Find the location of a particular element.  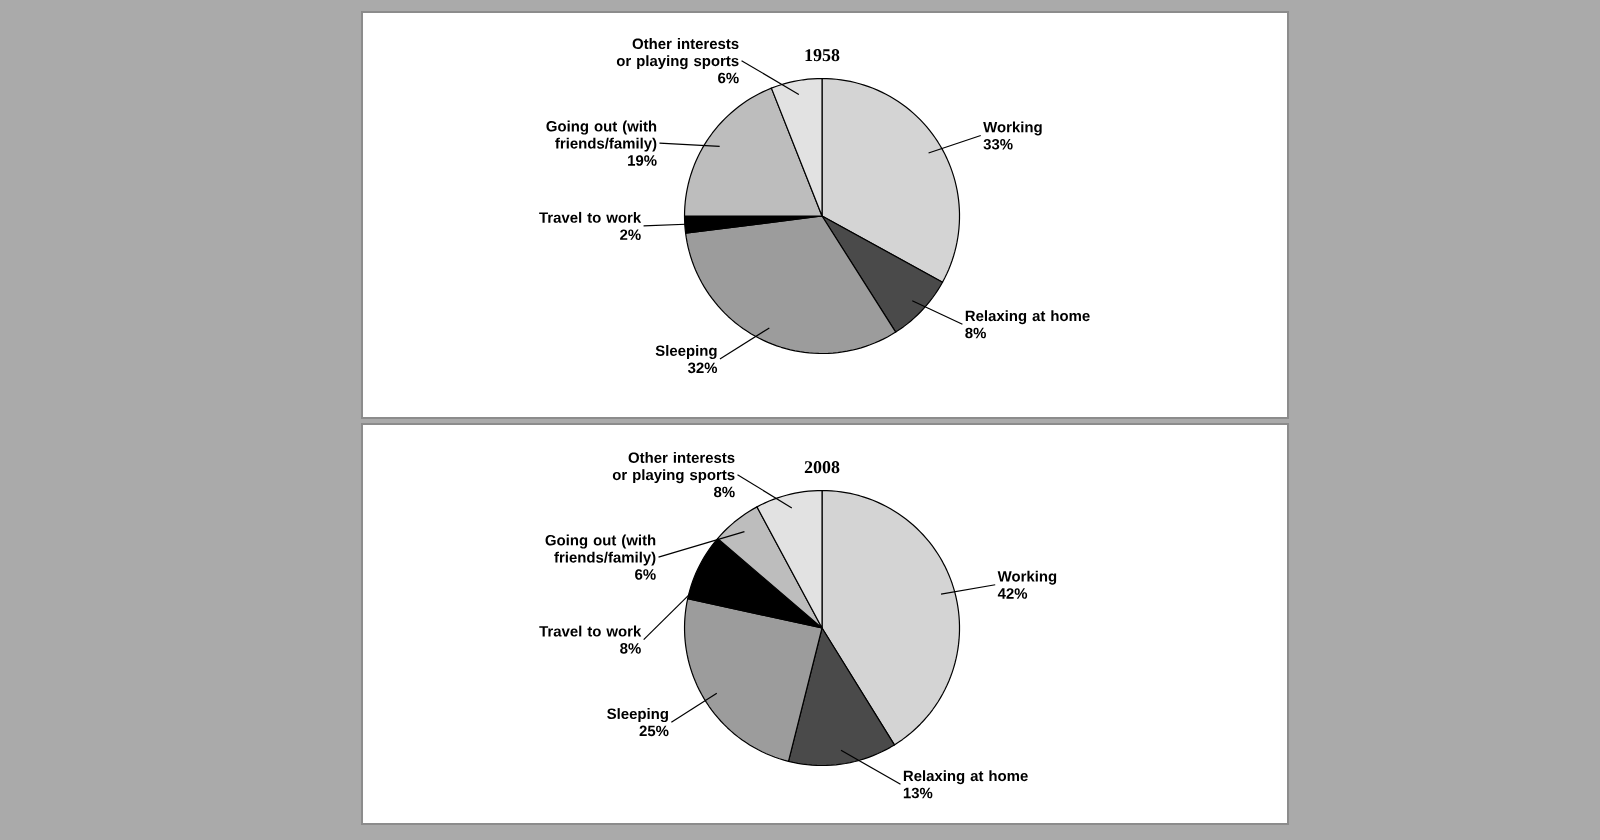

data-label: 19% is located at coordinates (642, 160).